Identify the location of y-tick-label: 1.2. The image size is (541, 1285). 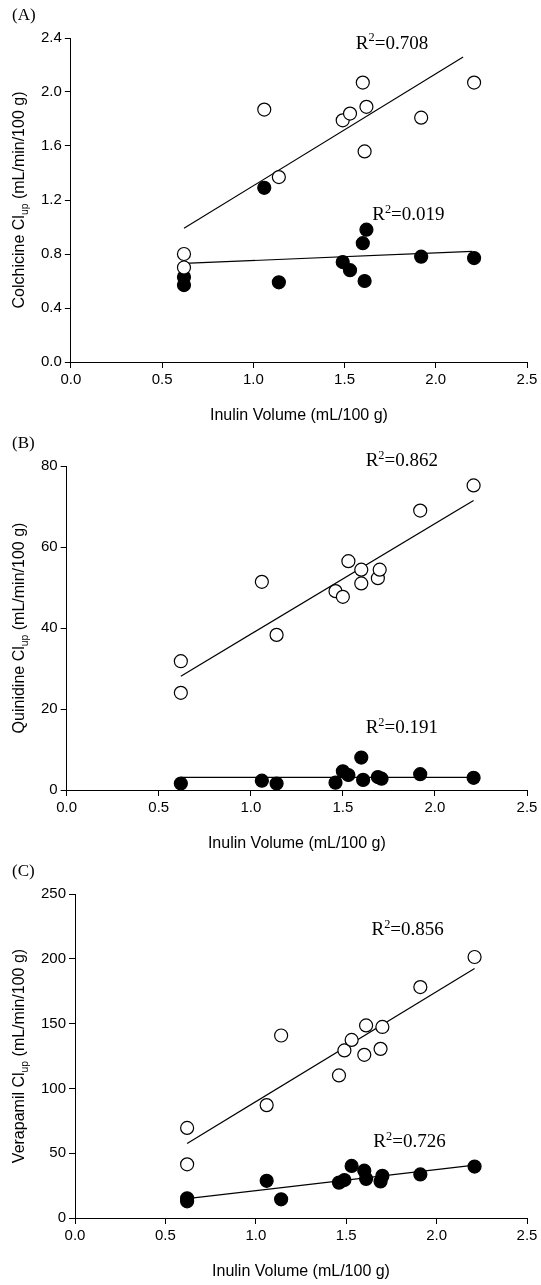
(51, 199).